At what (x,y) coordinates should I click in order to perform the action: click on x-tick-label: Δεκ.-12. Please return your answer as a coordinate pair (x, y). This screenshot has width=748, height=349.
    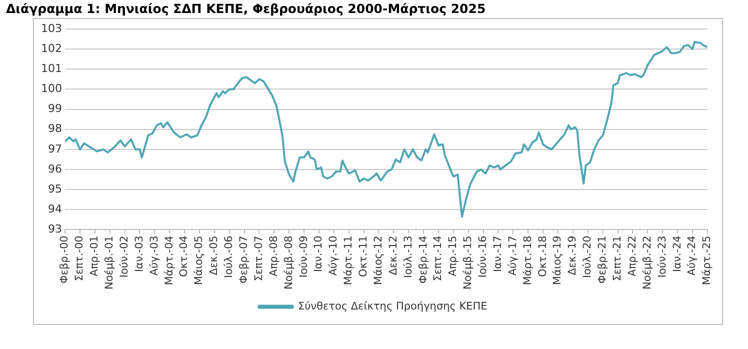
    Looking at the image, I should click on (393, 256).